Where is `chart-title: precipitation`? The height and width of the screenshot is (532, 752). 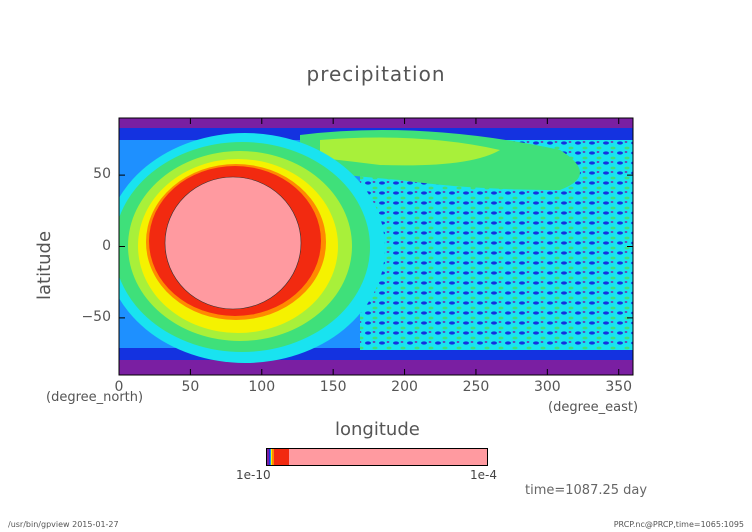
chart-title: precipitation is located at coordinates (376, 74).